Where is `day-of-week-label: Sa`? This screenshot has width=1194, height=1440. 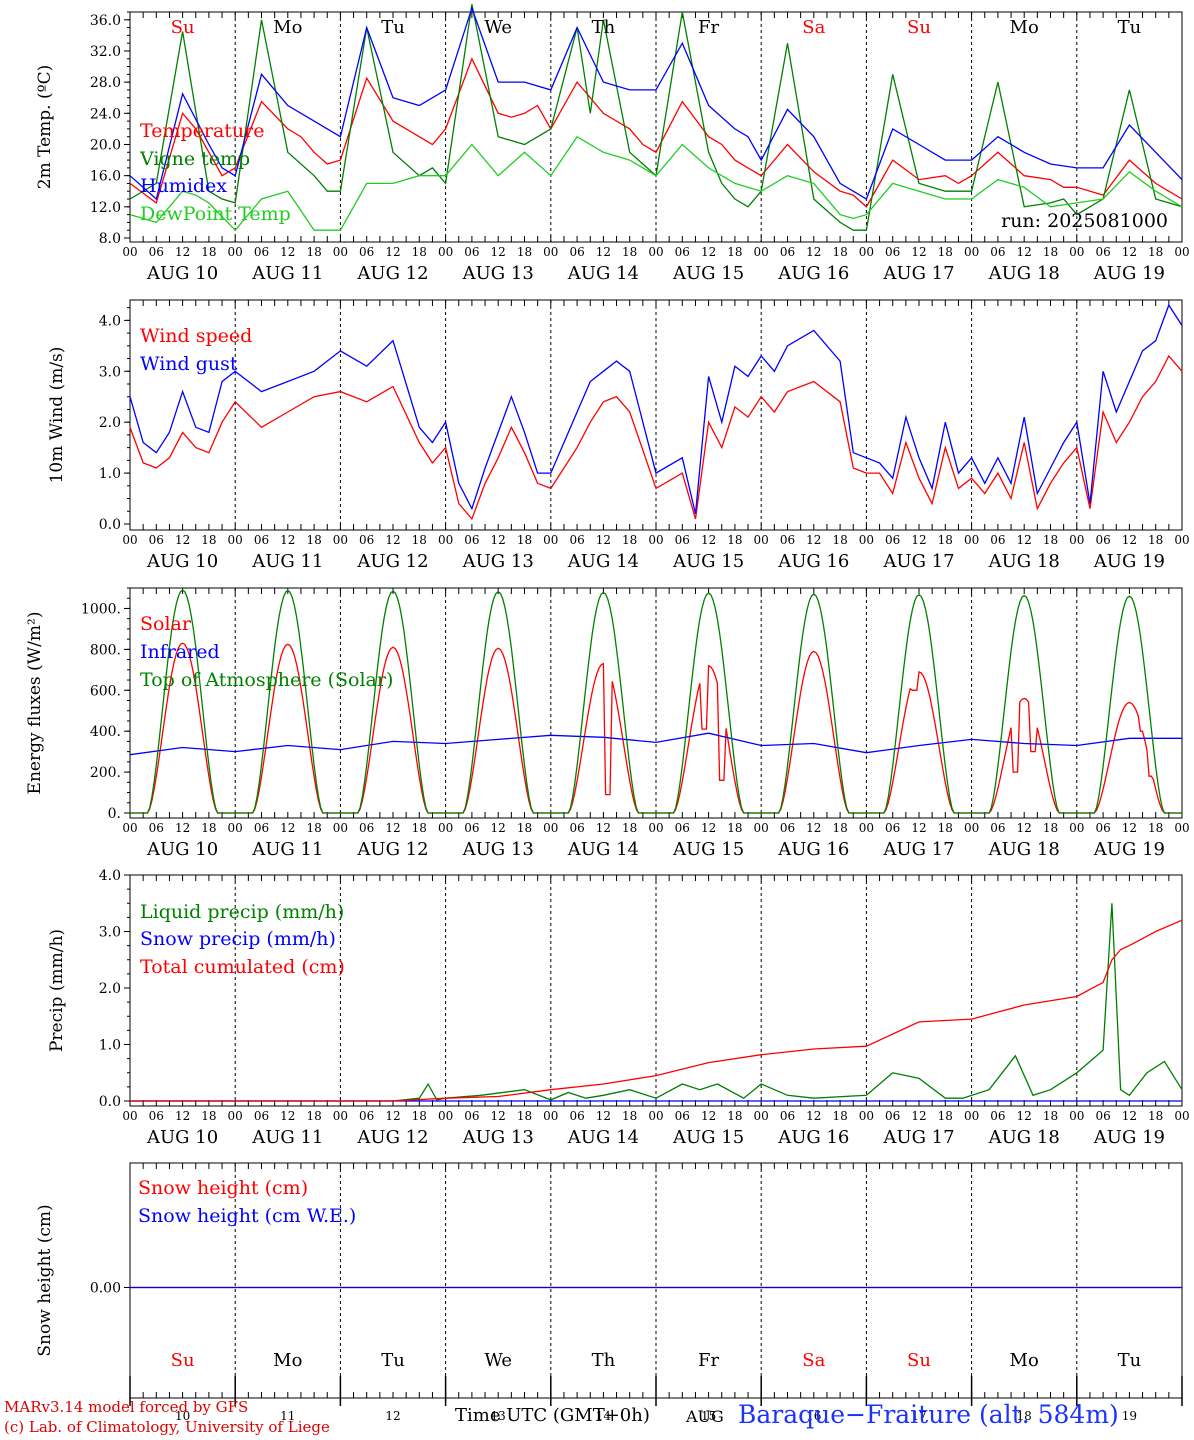
day-of-week-label: Sa is located at coordinates (813, 27).